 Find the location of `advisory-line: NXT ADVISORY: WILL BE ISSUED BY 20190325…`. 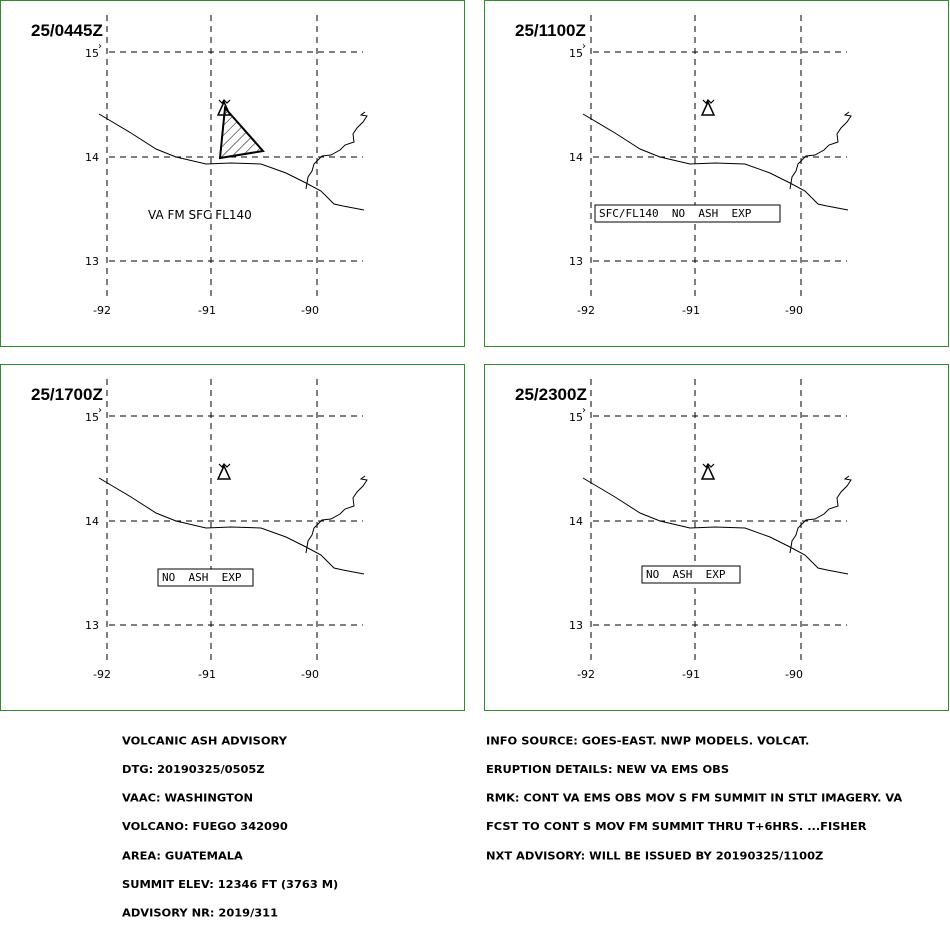

advisory-line: NXT ADVISORY: WILL BE ISSUED BY 20190325… is located at coordinates (655, 856).